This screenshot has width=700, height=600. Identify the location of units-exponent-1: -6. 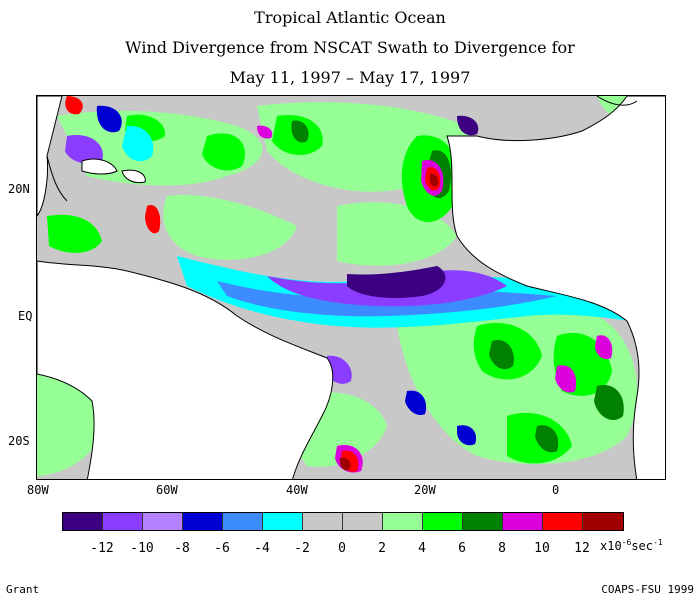
(626, 542).